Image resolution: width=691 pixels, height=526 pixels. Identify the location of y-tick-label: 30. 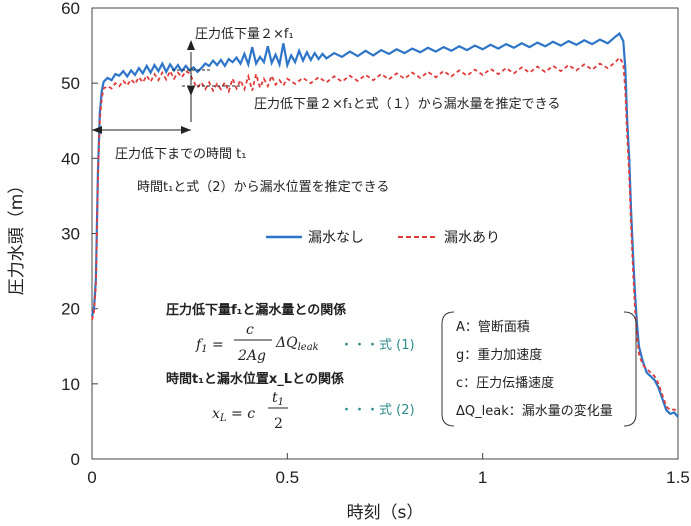
(70, 234).